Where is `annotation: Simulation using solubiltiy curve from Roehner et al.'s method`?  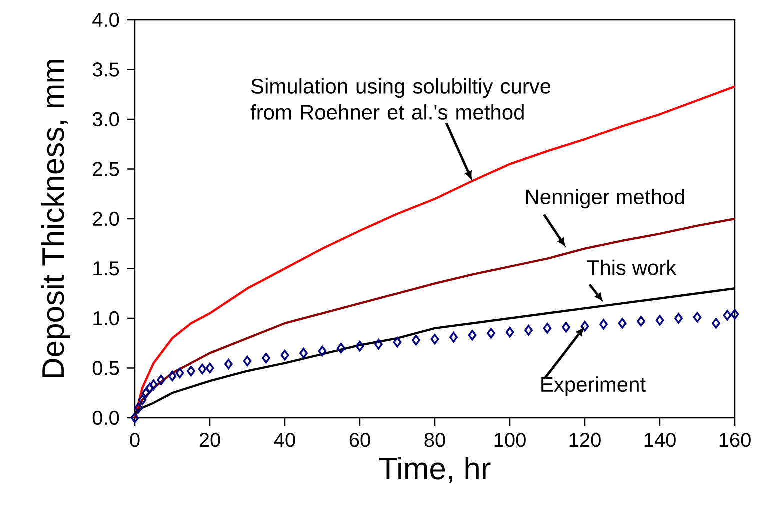 annotation: Simulation using solubiltiy curve from Roehner et al.'s method is located at coordinates (400, 99).